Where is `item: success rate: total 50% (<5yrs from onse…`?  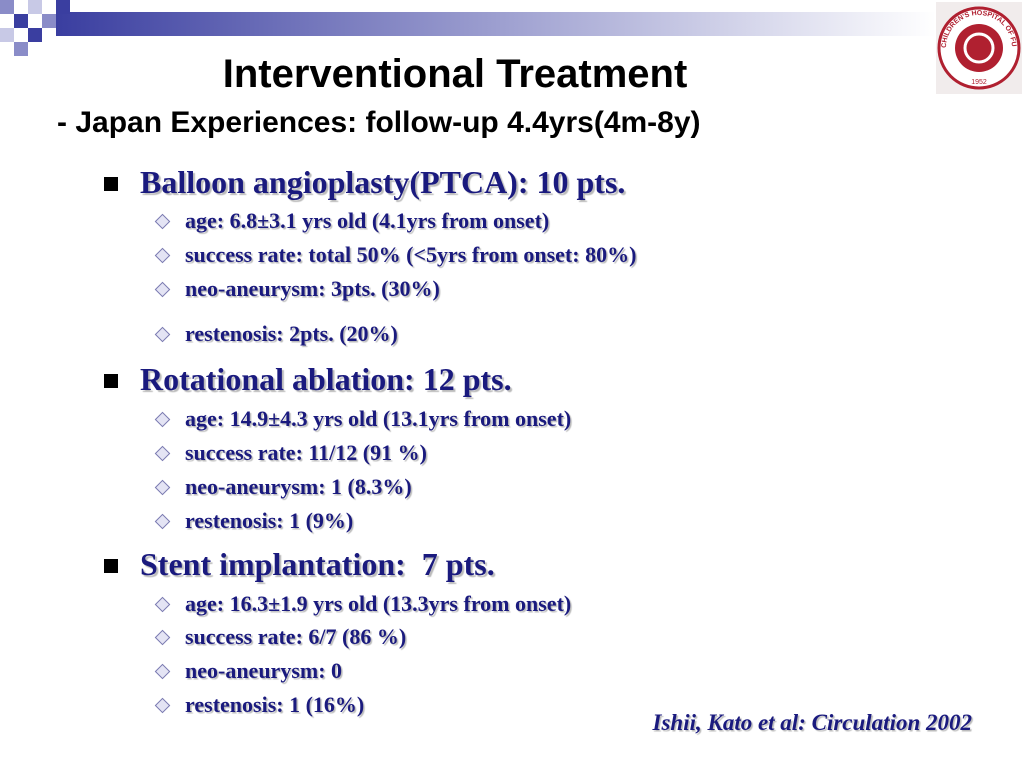
item: success rate: total 50% (<5yrs from onse… is located at coordinates (411, 254).